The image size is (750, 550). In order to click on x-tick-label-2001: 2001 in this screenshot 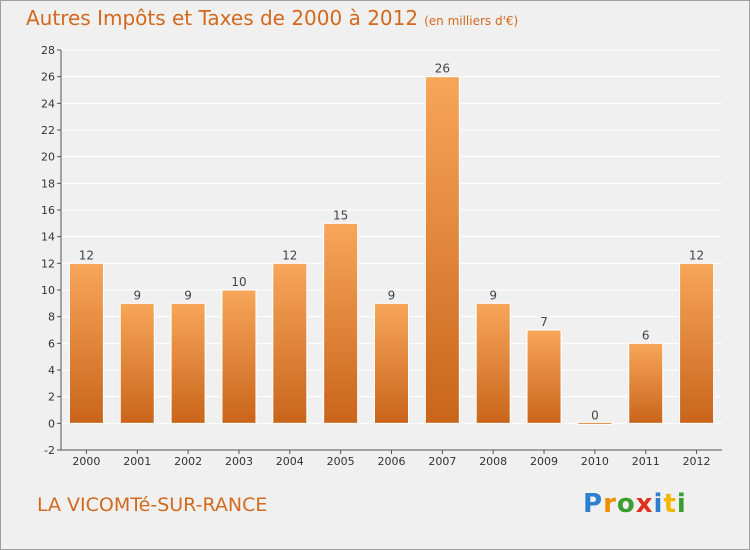, I will do `click(137, 461)`.